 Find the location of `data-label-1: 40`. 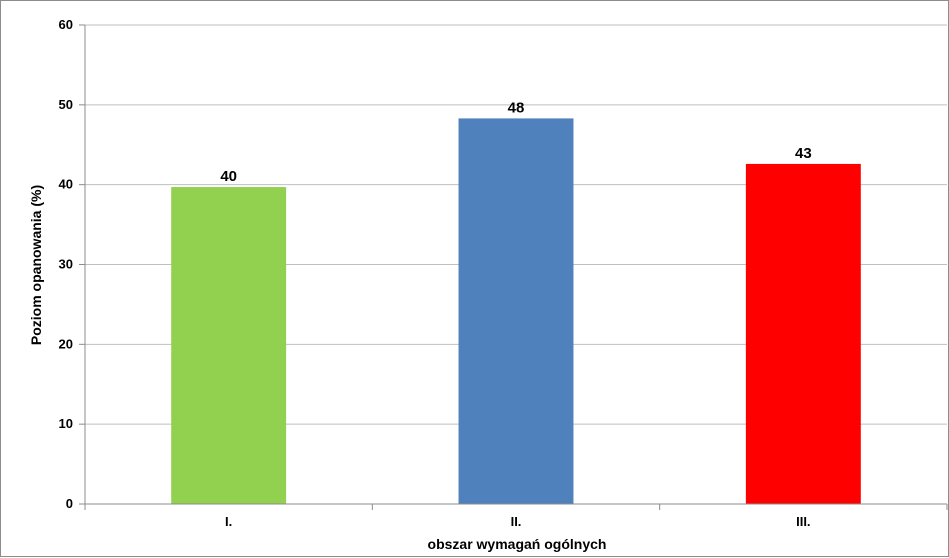

data-label-1: 40 is located at coordinates (228, 176).